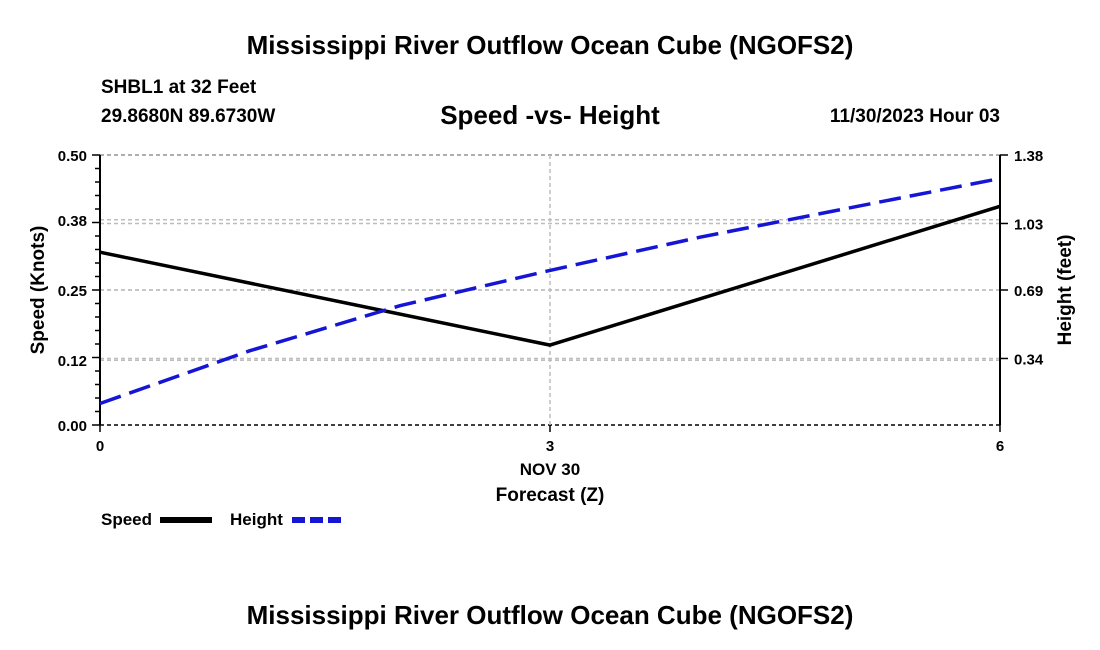 The width and height of the screenshot is (1100, 650). What do you see at coordinates (72, 291) in the screenshot?
I see `y-tick-label-2: 0.25` at bounding box center [72, 291].